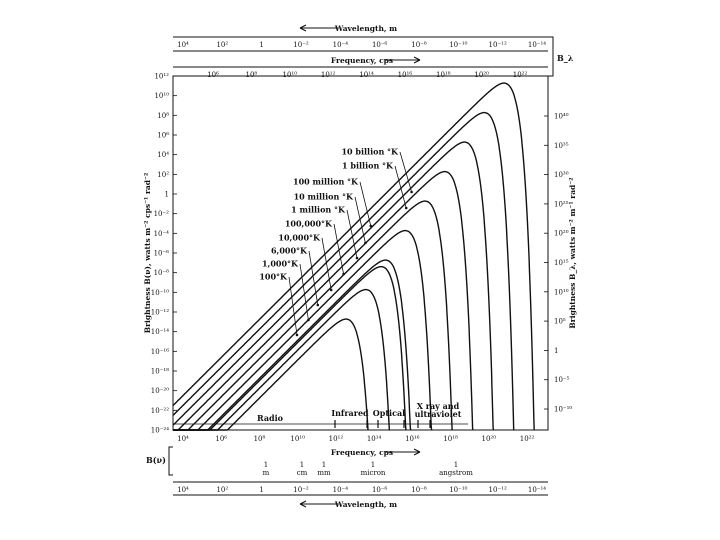 The height and width of the screenshot is (540, 720). Describe the element at coordinates (324, 473) in the screenshot. I see `unit-mark-unit: mm` at that location.